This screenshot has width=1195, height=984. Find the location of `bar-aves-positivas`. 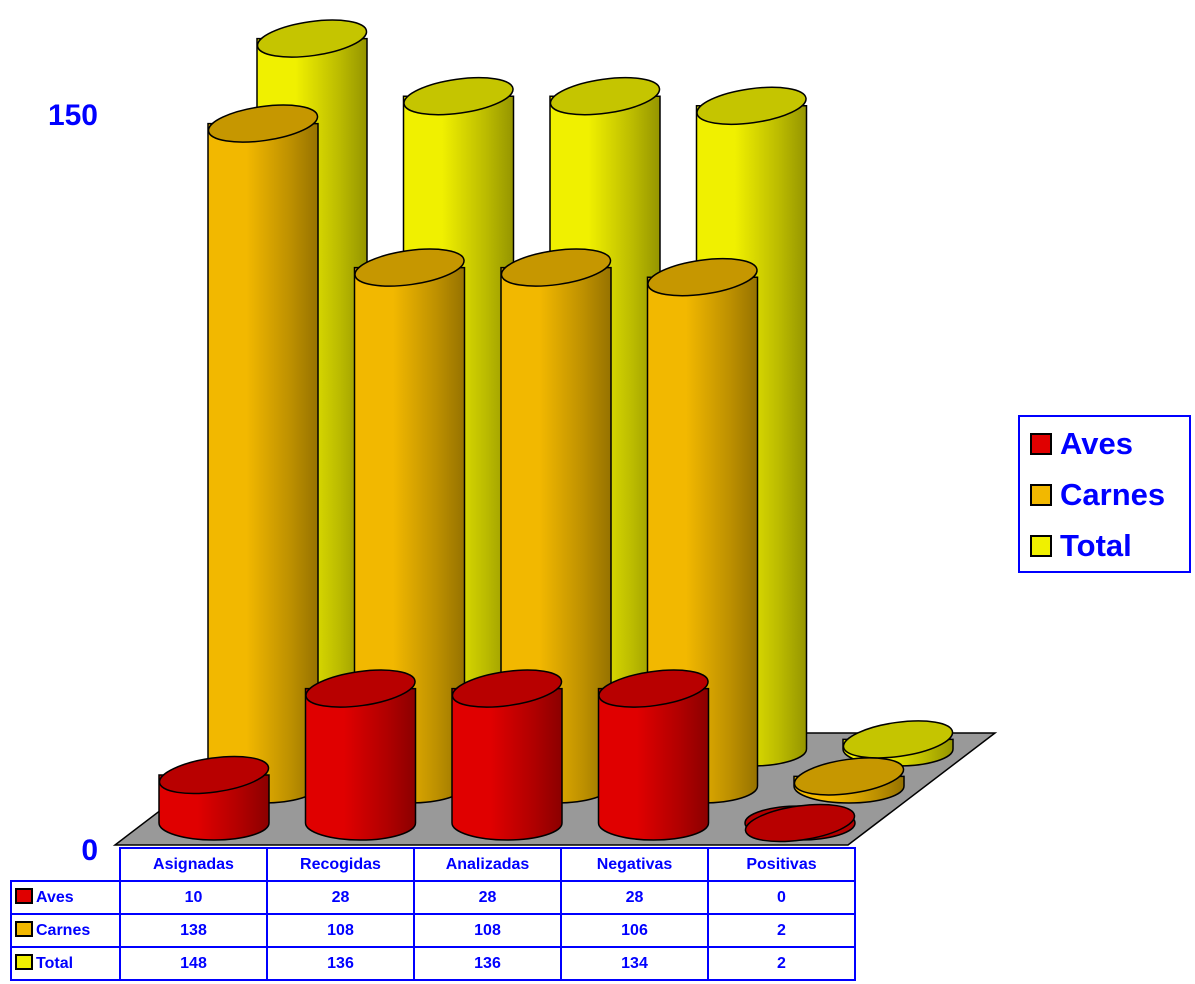

bar-aves-positivas is located at coordinates (800, 823).